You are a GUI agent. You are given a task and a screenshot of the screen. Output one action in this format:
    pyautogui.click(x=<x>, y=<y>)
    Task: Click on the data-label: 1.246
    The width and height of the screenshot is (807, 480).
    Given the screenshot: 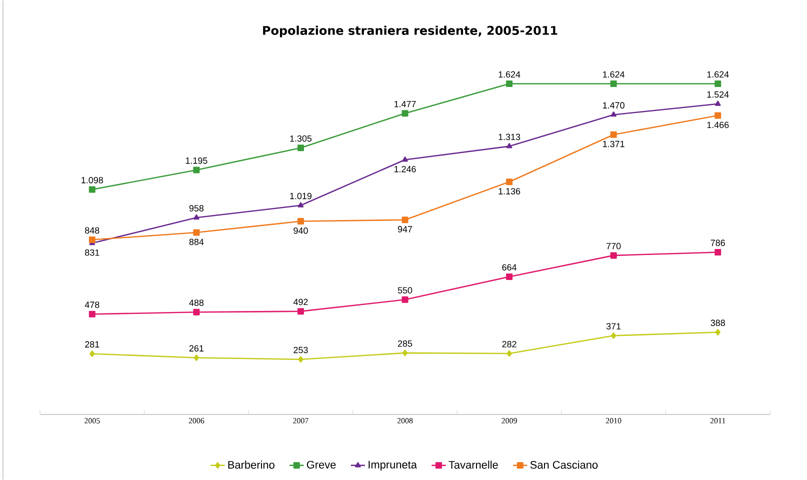 What is the action you would take?
    pyautogui.click(x=405, y=169)
    